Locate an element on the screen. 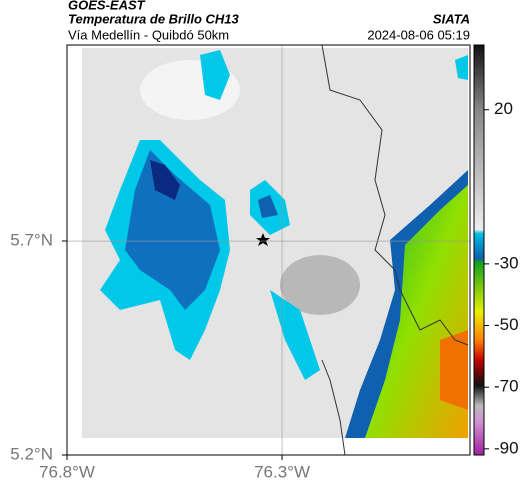 Image resolution: width=526 pixels, height=491 pixels. colorbar is located at coordinates (479, 250).